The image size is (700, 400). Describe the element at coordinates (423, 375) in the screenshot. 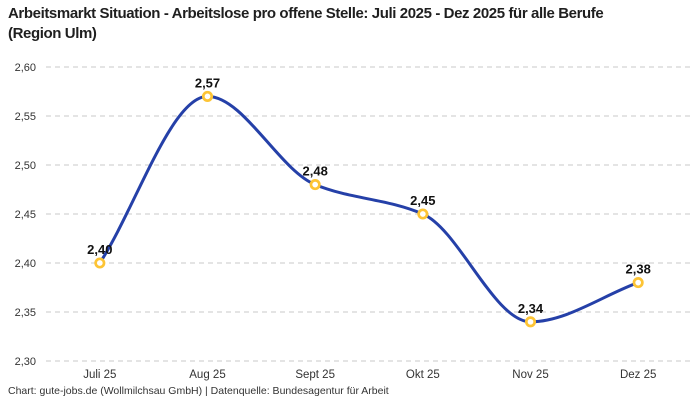

I see `x-axis-tick-label: Okt 25` at that location.